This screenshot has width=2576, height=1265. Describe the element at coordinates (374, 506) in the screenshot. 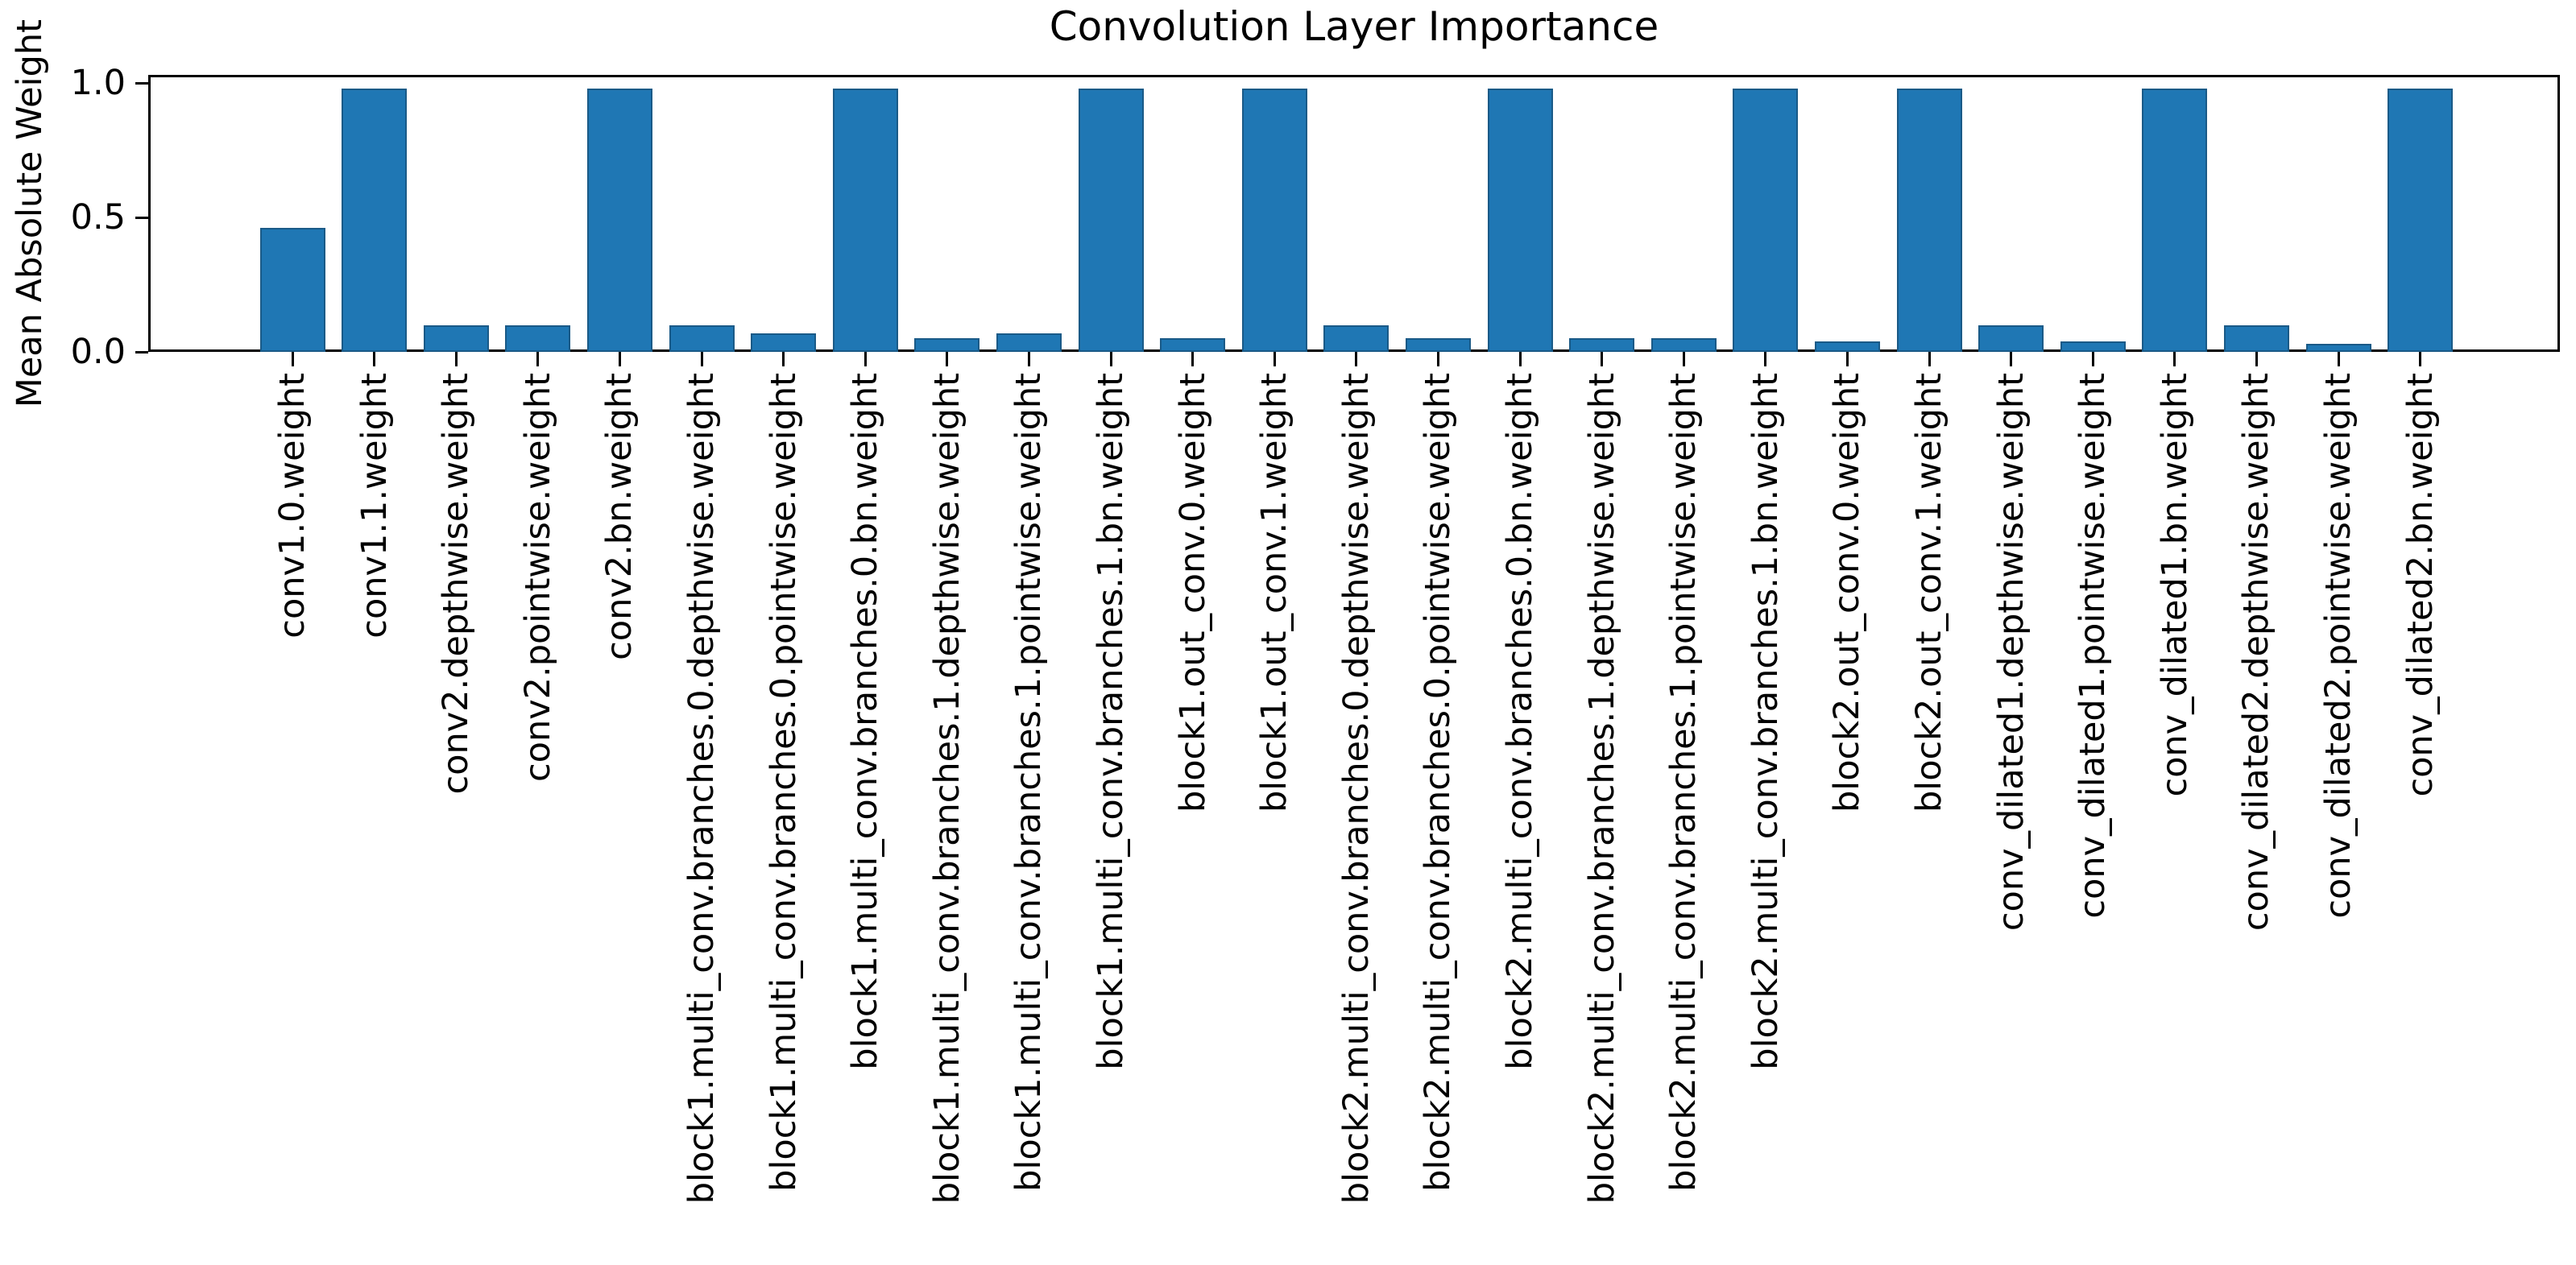

I see `x-tick-label: conv1.1.weight` at that location.